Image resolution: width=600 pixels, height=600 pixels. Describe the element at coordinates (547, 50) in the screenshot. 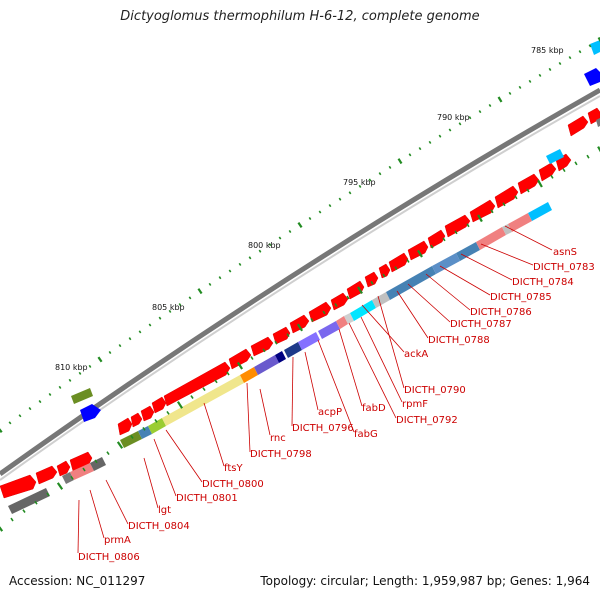

I see `tick-label-785: 785 kbp` at that location.